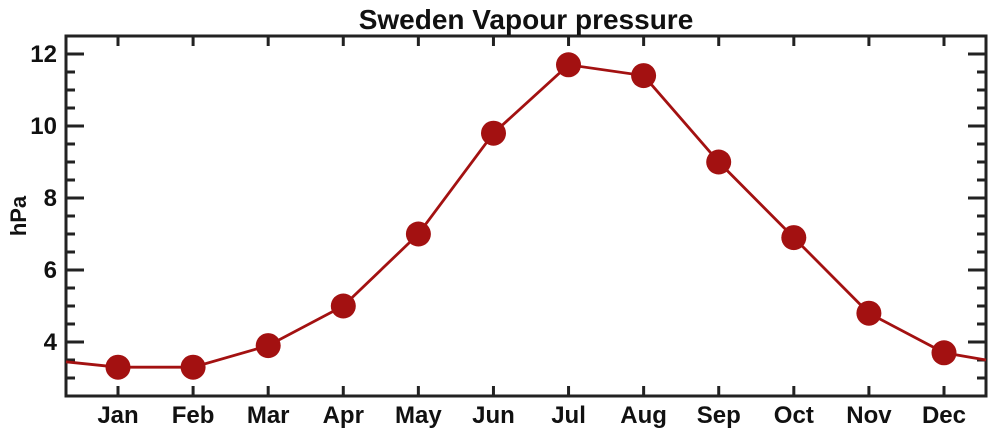 This screenshot has width=1000, height=433. I want to click on x-tick-label: Feb, so click(193, 415).